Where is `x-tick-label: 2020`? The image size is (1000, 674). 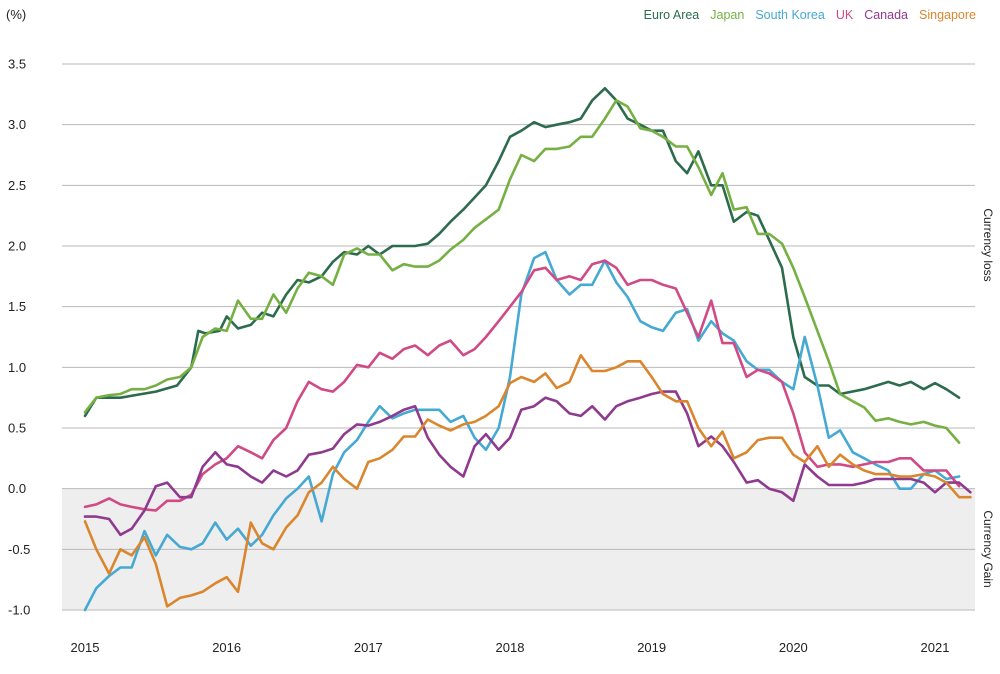 x-tick-label: 2020 is located at coordinates (793, 647).